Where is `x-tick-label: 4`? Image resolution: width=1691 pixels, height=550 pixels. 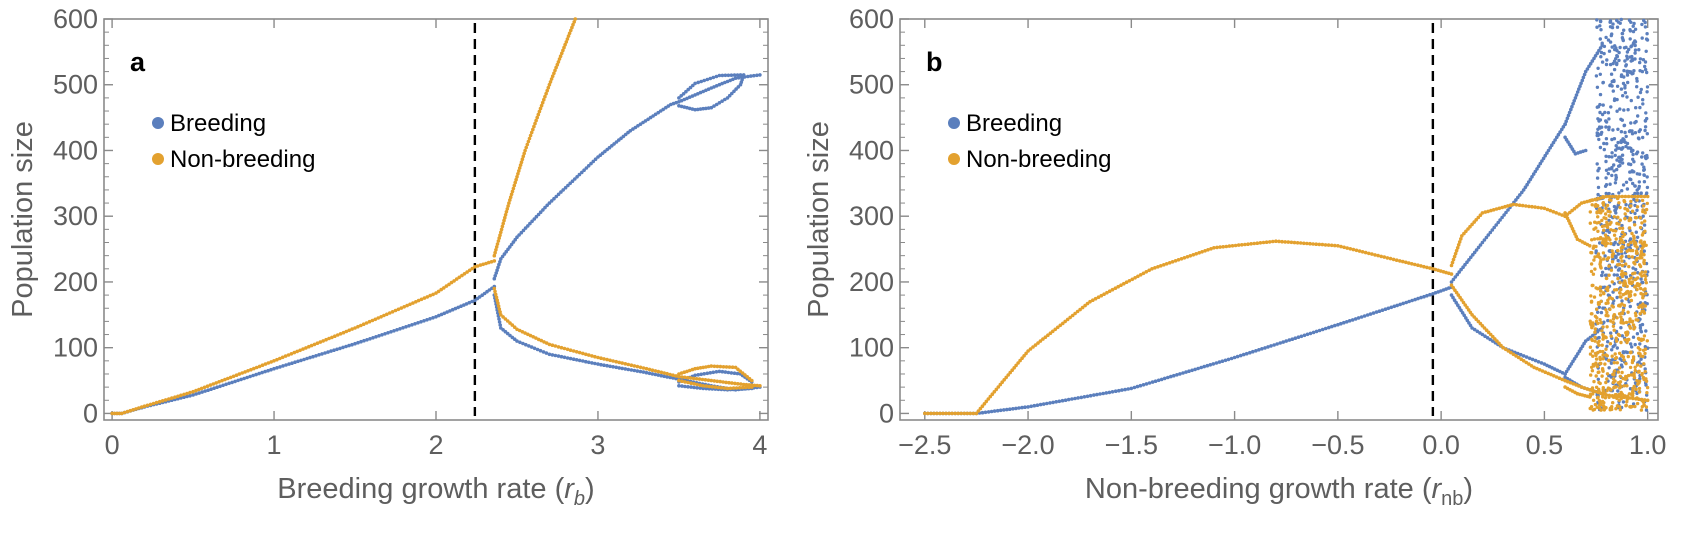 x-tick-label: 4 is located at coordinates (759, 445).